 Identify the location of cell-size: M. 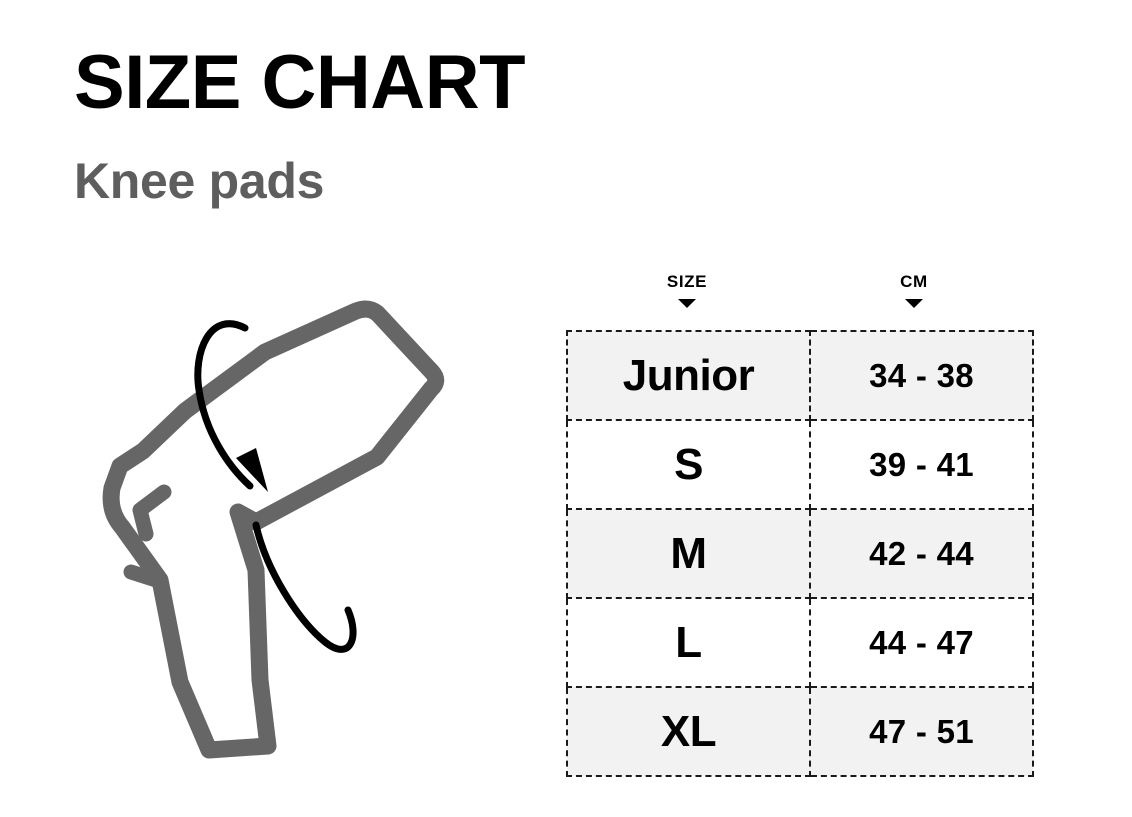
(688, 553).